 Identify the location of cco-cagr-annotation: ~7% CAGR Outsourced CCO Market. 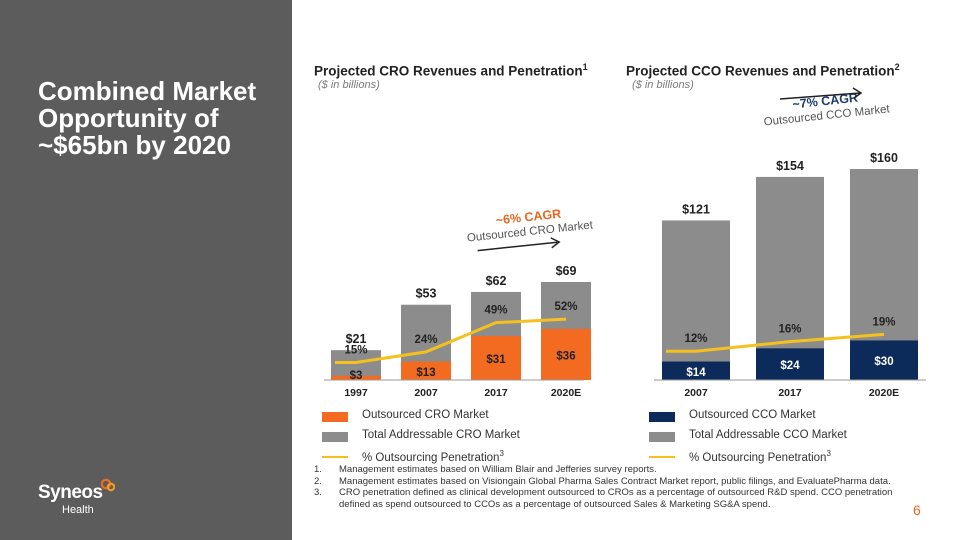
(827, 110).